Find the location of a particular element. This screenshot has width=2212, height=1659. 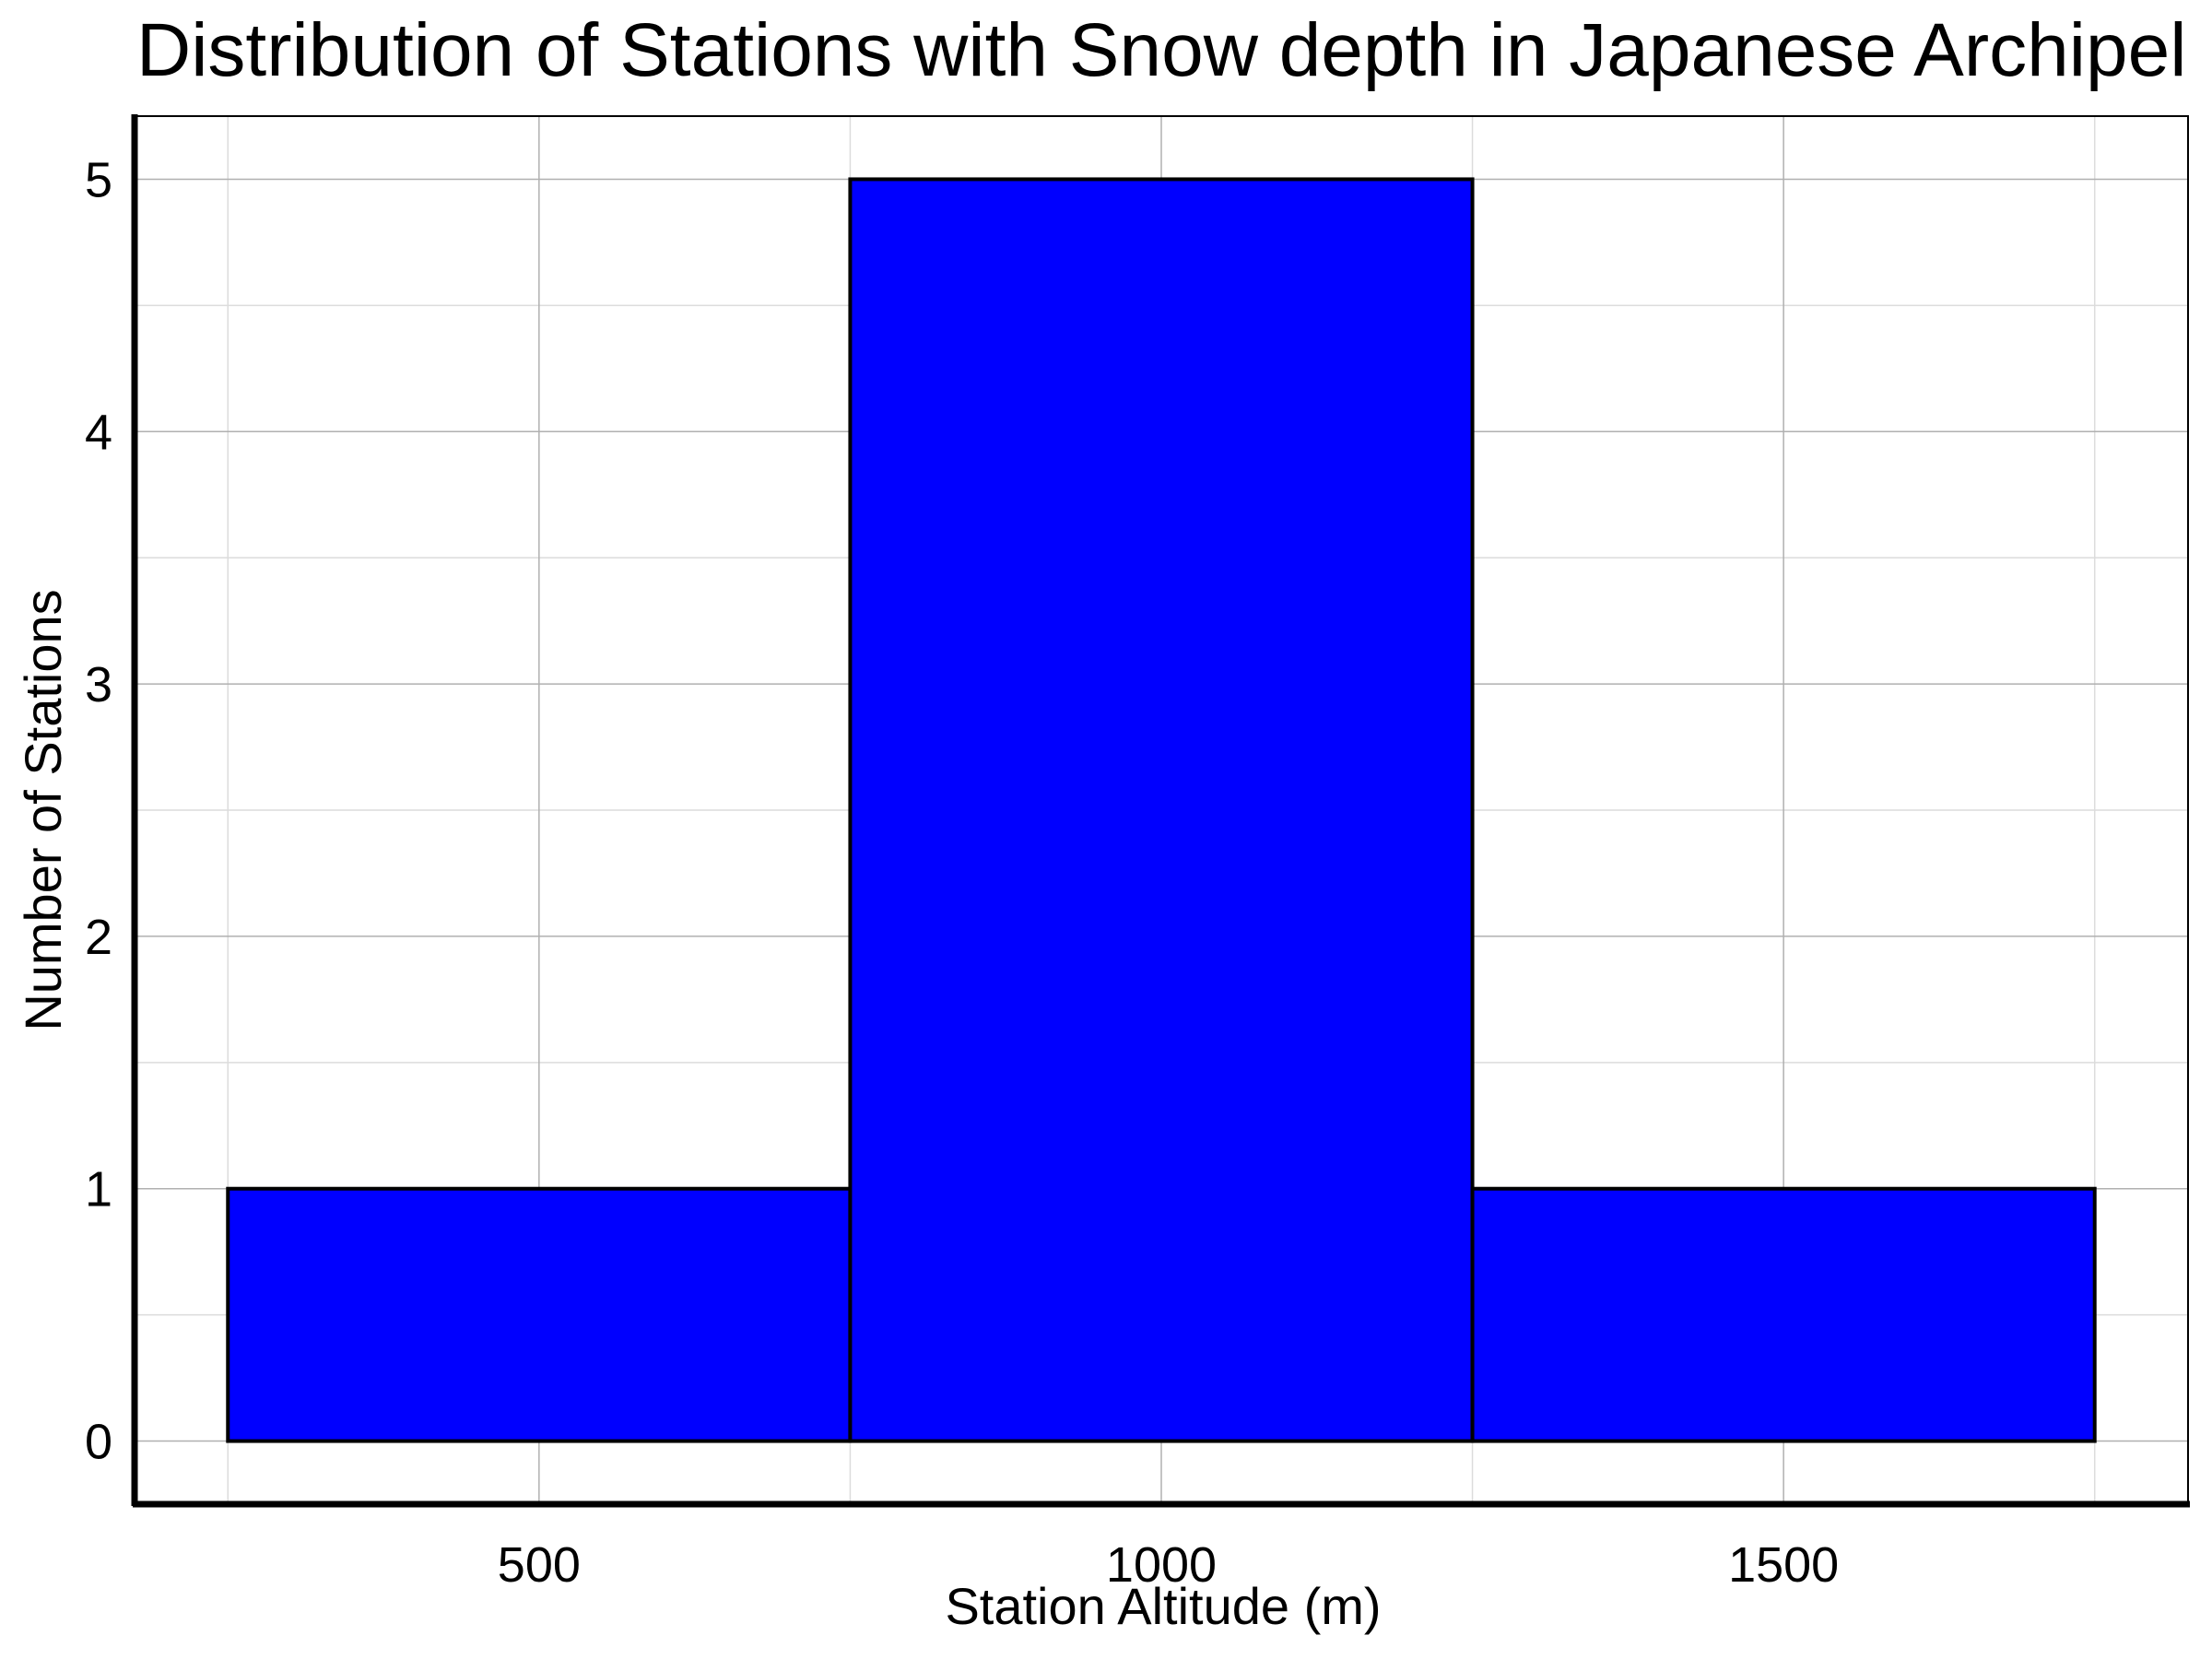

y-tick-label: 5 is located at coordinates (98, 179).